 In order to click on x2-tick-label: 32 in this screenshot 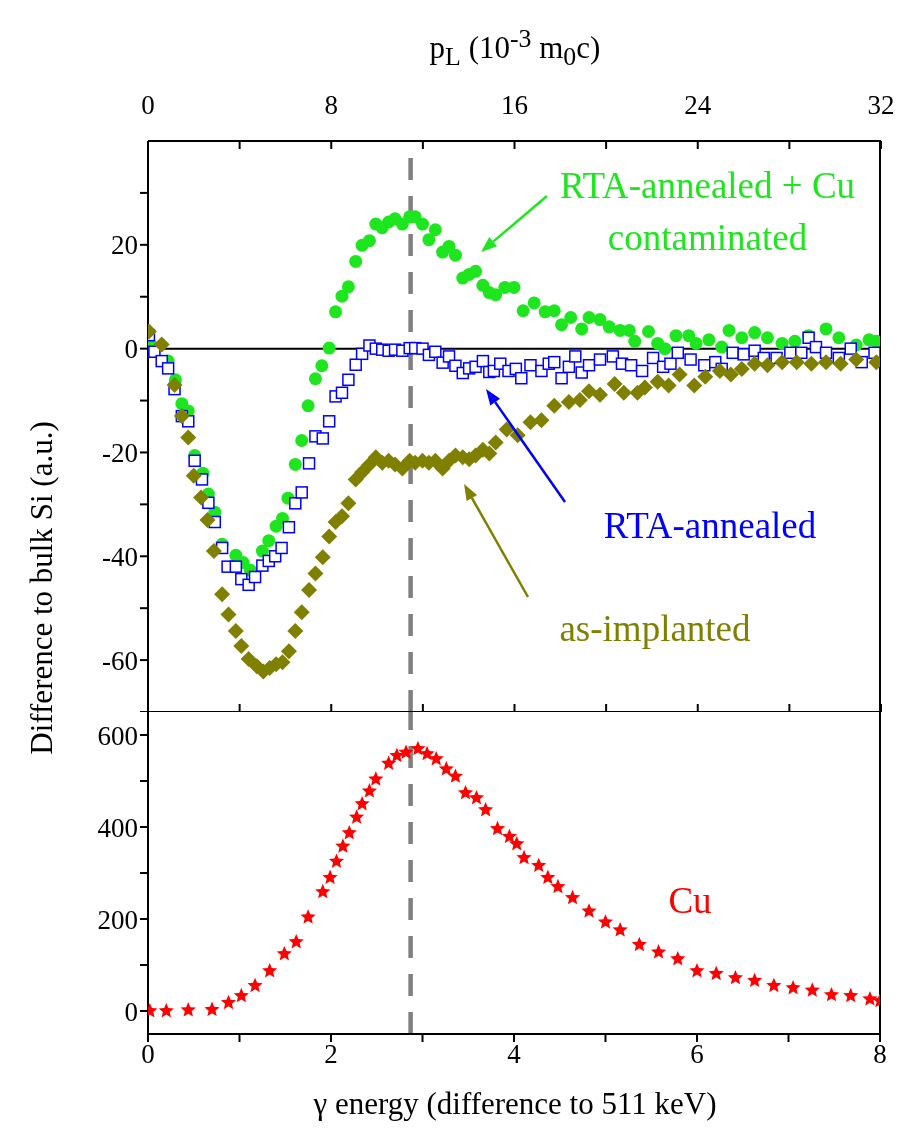, I will do `click(881, 105)`.